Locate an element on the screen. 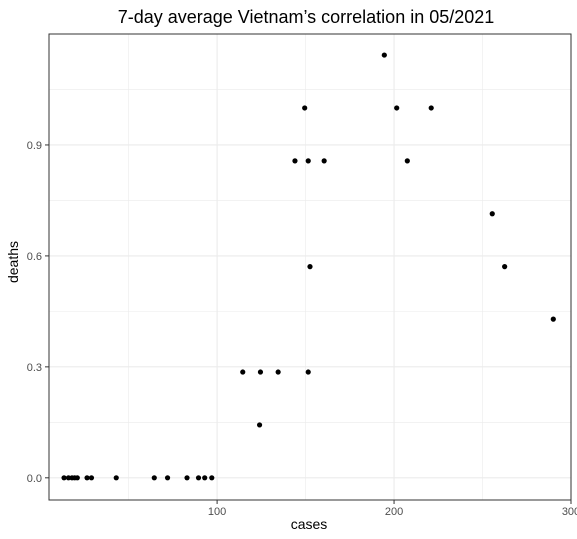  x-axis-ticks: 100 200 300 is located at coordinates (392, 509).